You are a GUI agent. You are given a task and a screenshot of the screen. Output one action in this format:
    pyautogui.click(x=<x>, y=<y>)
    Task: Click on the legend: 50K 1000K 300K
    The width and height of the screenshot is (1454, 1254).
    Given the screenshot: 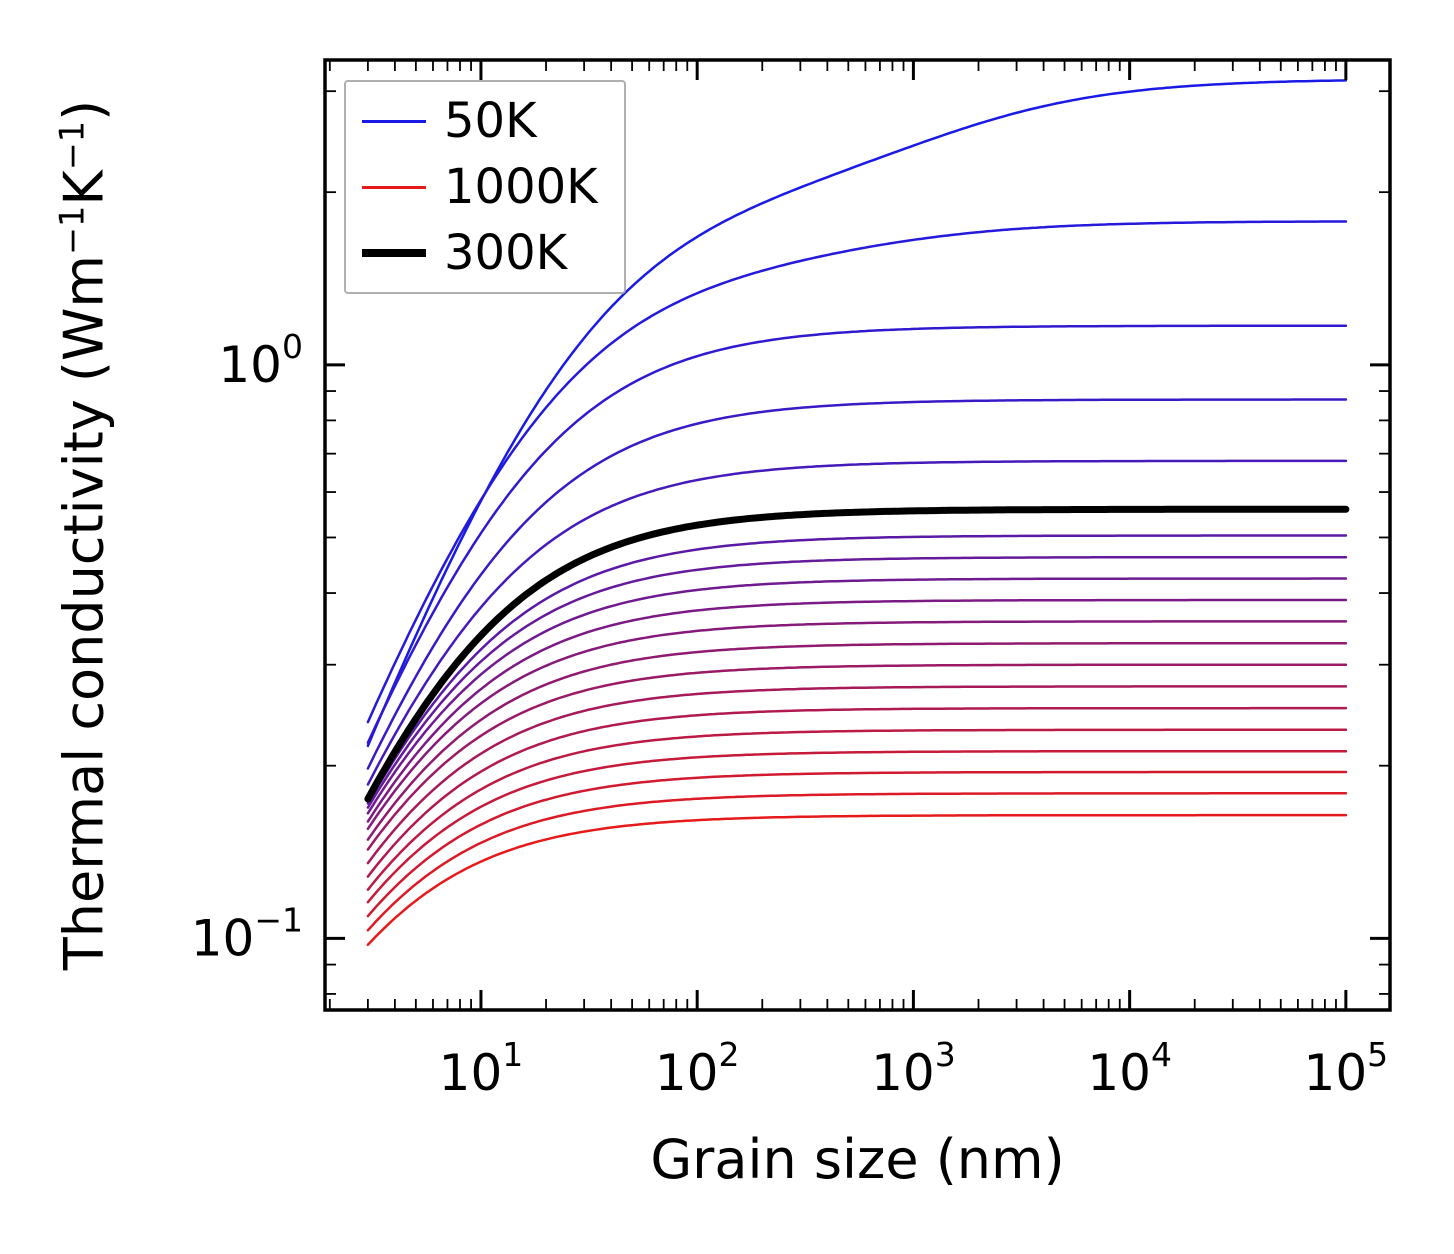 What is the action you would take?
    pyautogui.click(x=485, y=187)
    